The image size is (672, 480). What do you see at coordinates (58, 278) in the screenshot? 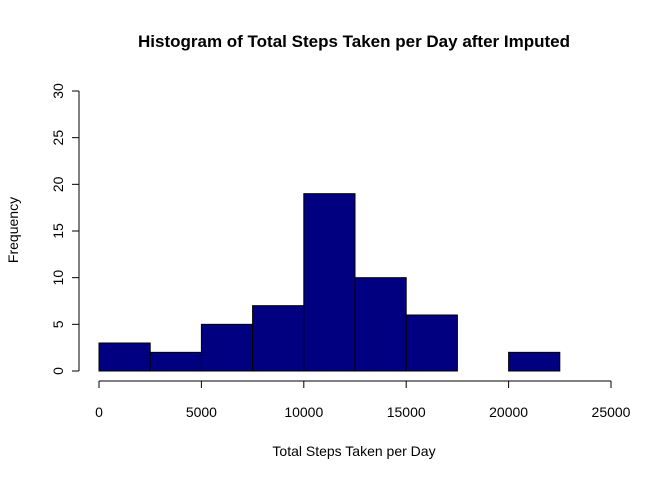
I see `y-tick-label-2: 10` at bounding box center [58, 278].